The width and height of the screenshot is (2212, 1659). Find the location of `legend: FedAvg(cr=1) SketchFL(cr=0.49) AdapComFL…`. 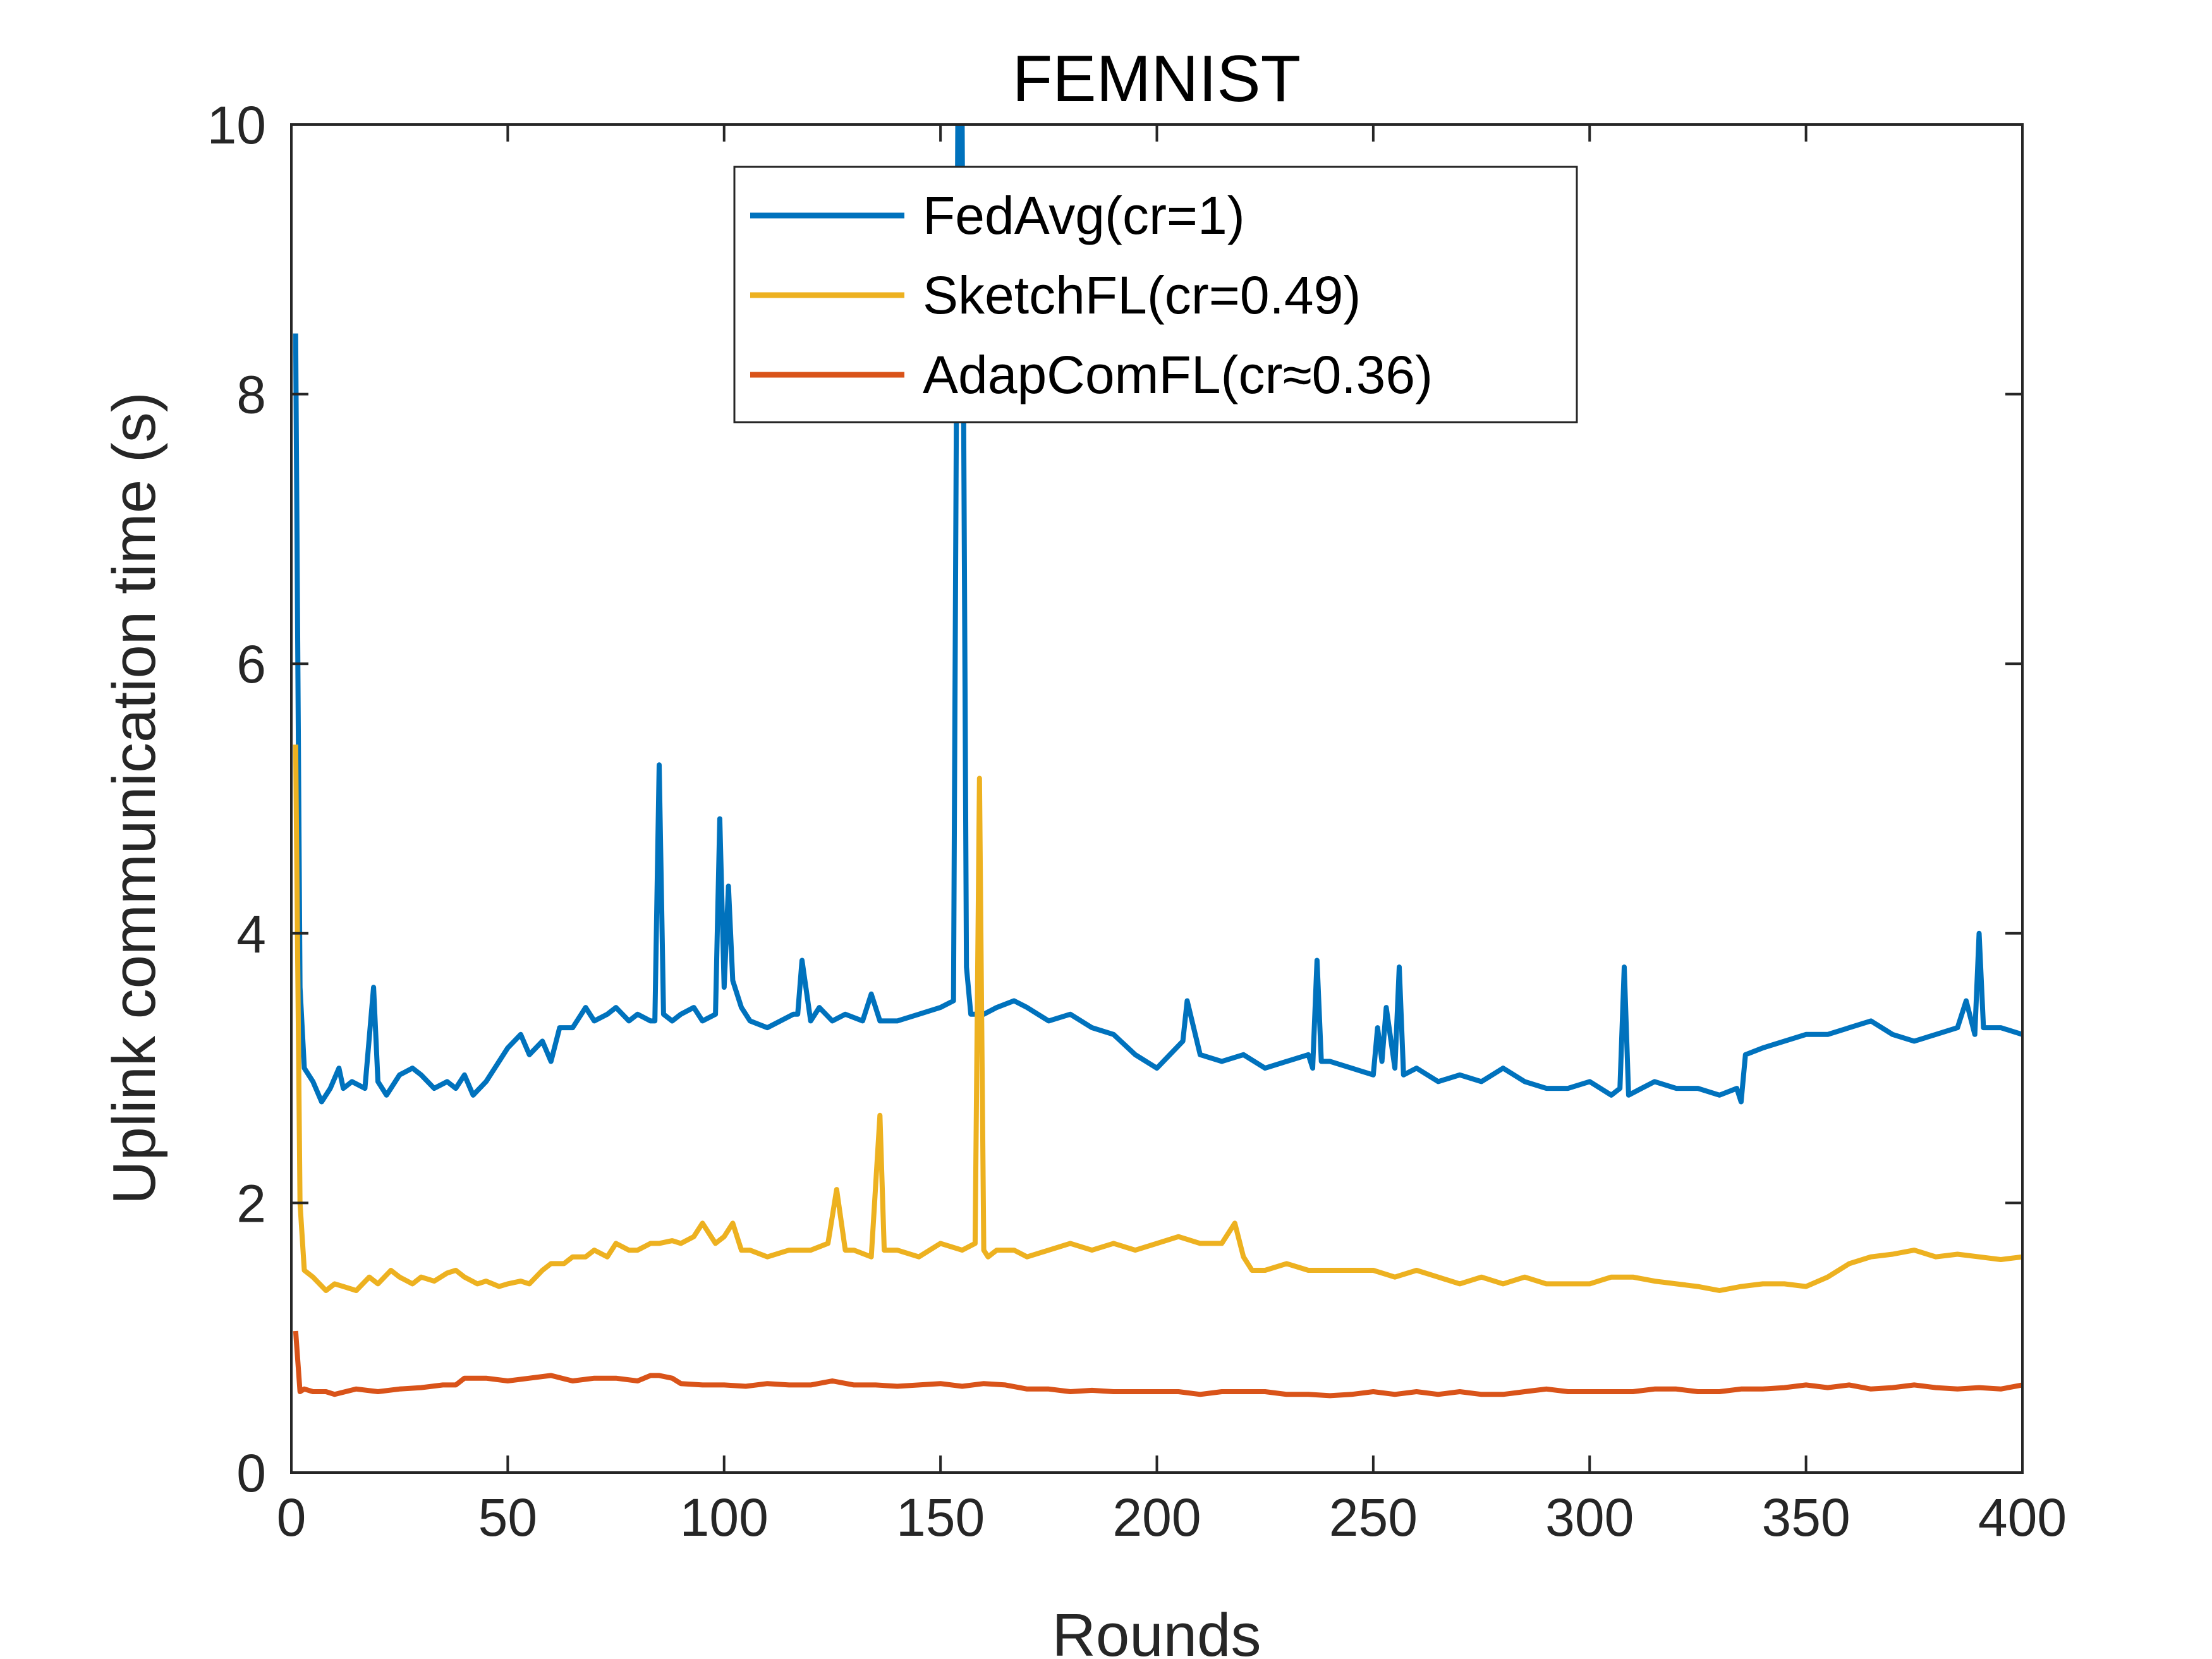

legend: FedAvg(cr=1) SketchFL(cr=0.49) AdapComFL… is located at coordinates (1155, 294).